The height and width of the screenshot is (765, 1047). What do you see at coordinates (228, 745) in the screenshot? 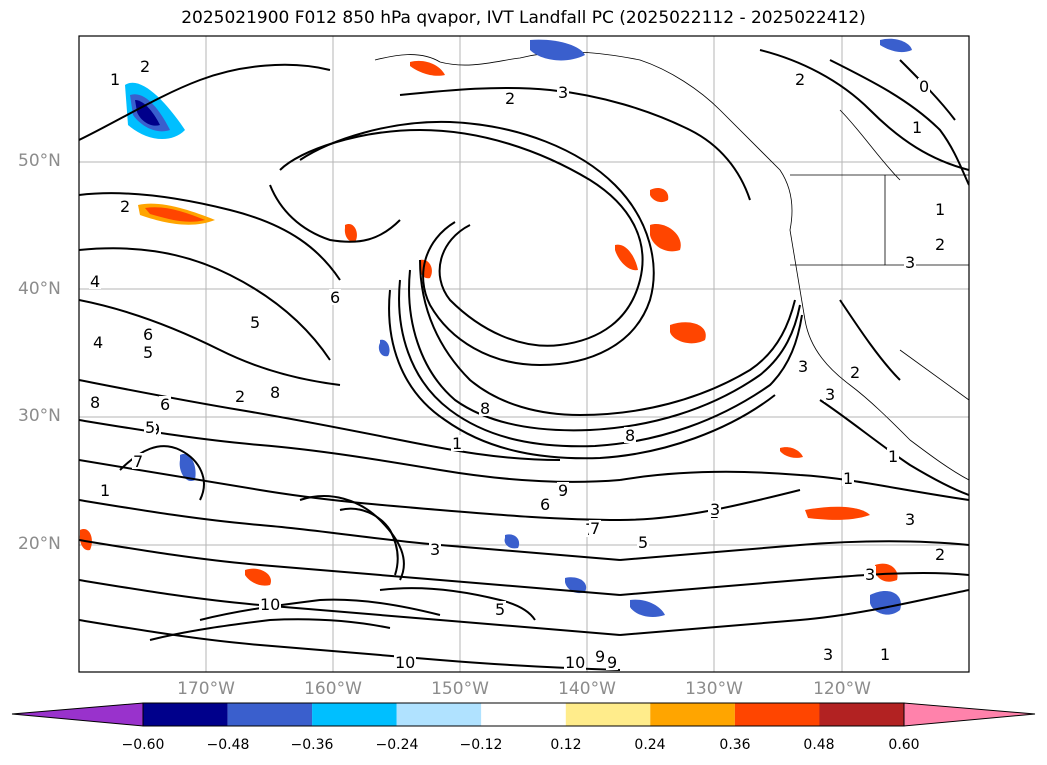
I see `colorbar-tick: −0.48` at bounding box center [228, 745].